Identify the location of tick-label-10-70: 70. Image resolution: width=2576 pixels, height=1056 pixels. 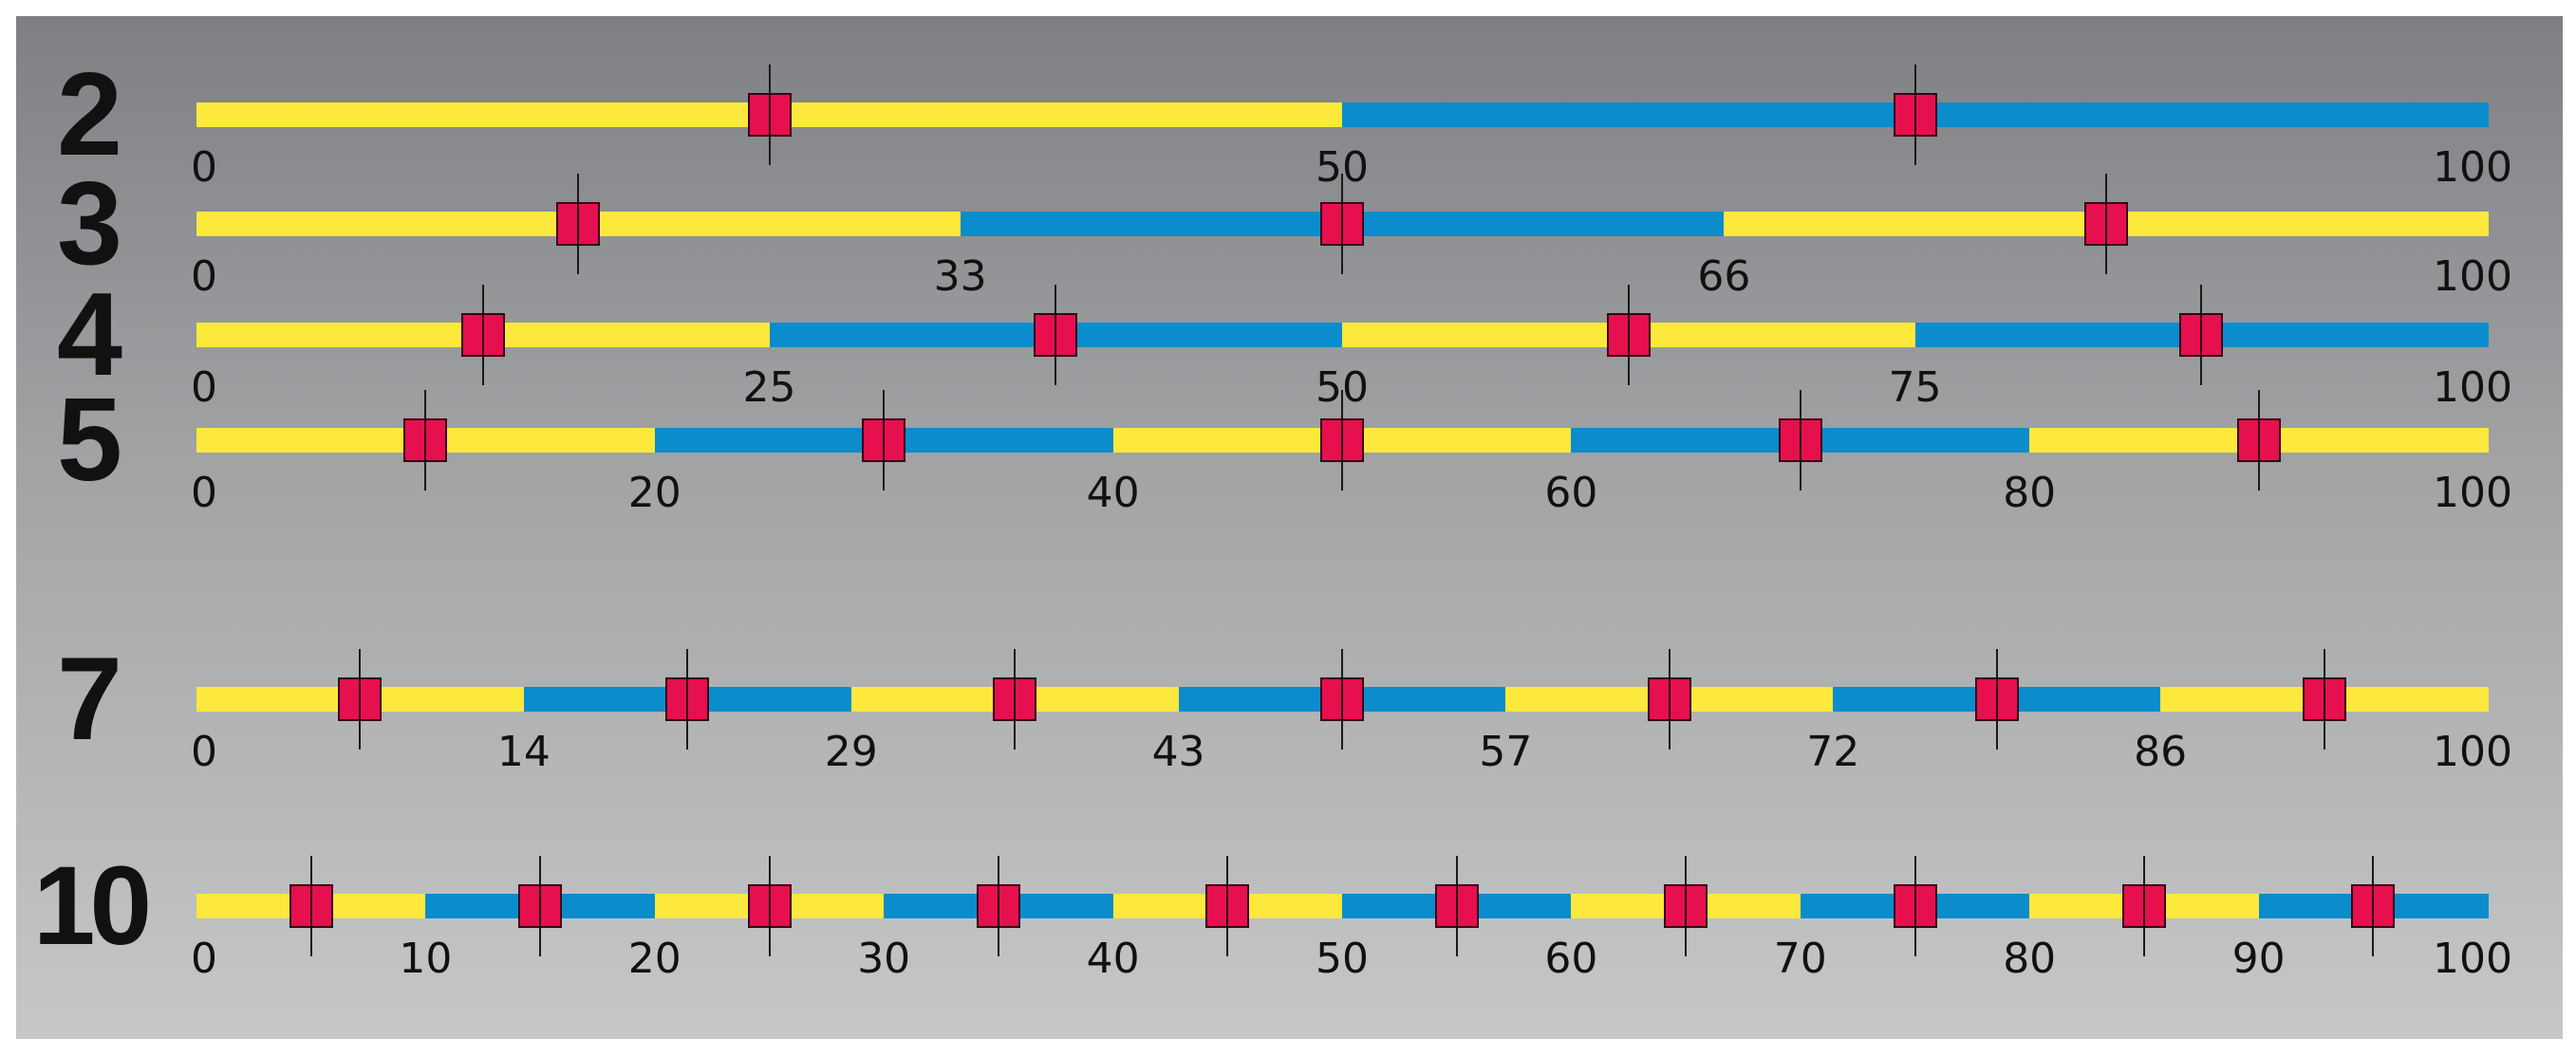
(1800, 959).